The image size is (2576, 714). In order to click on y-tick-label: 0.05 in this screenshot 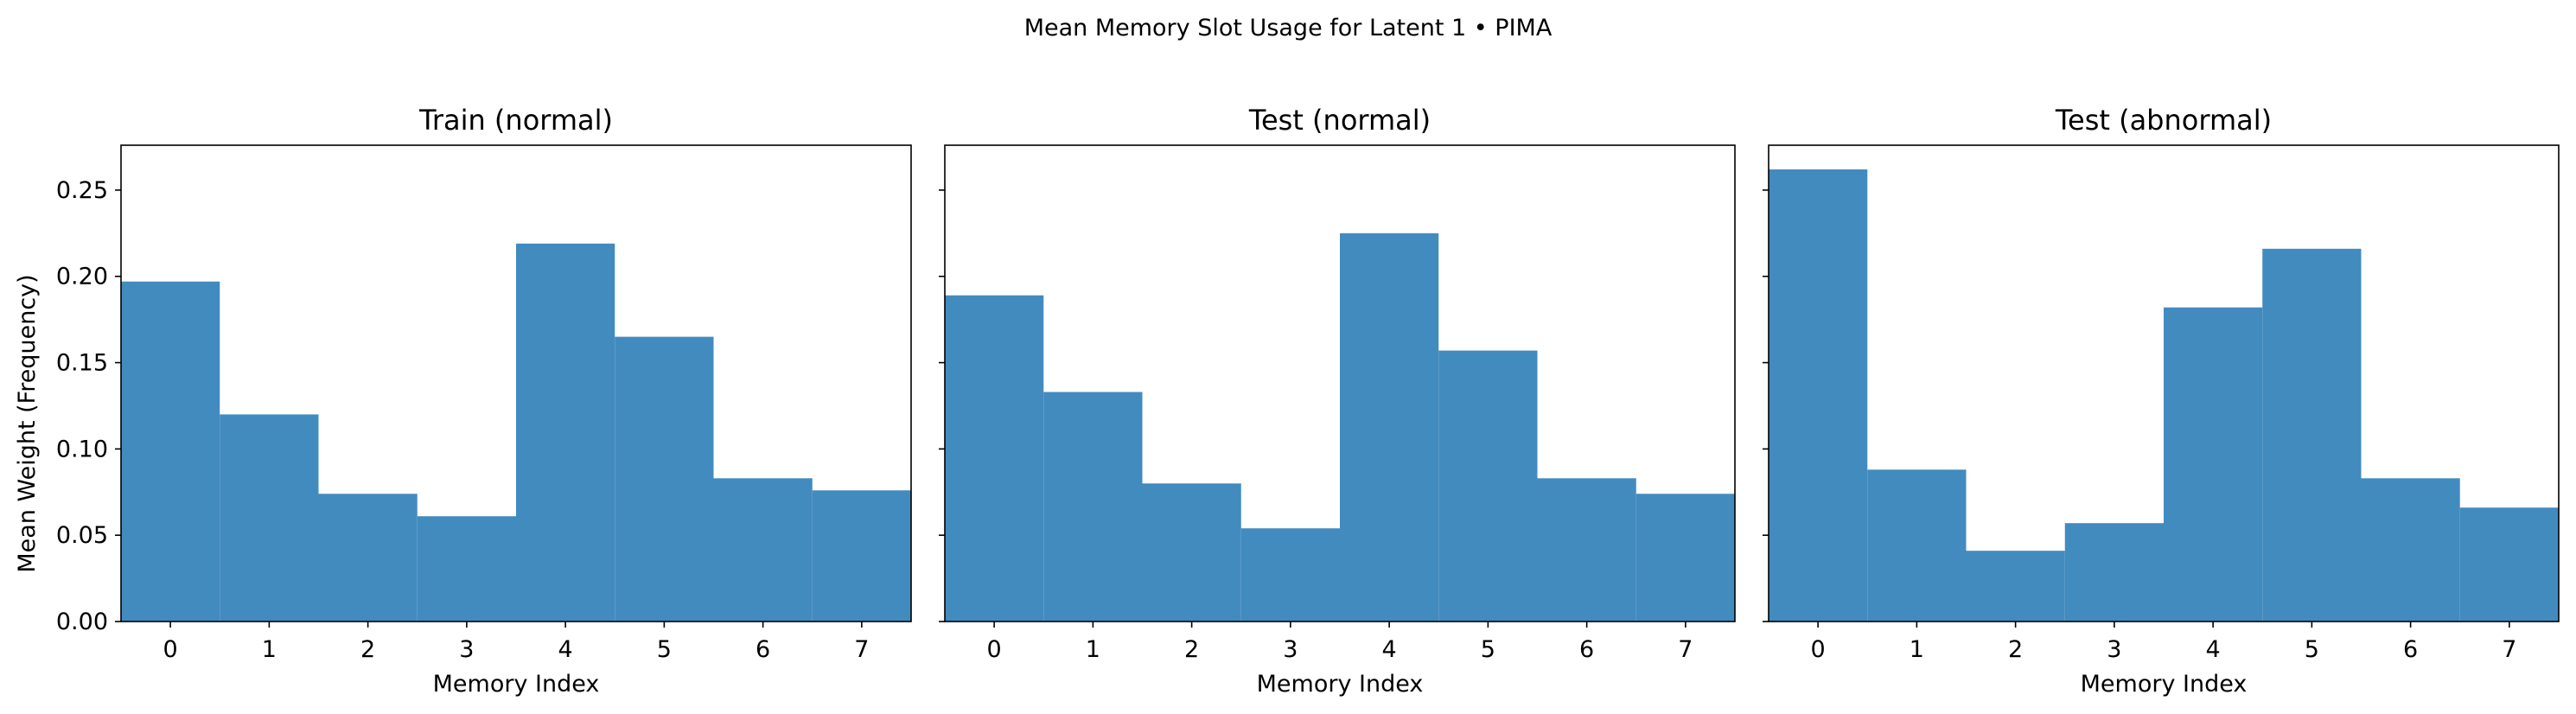, I will do `click(82, 536)`.